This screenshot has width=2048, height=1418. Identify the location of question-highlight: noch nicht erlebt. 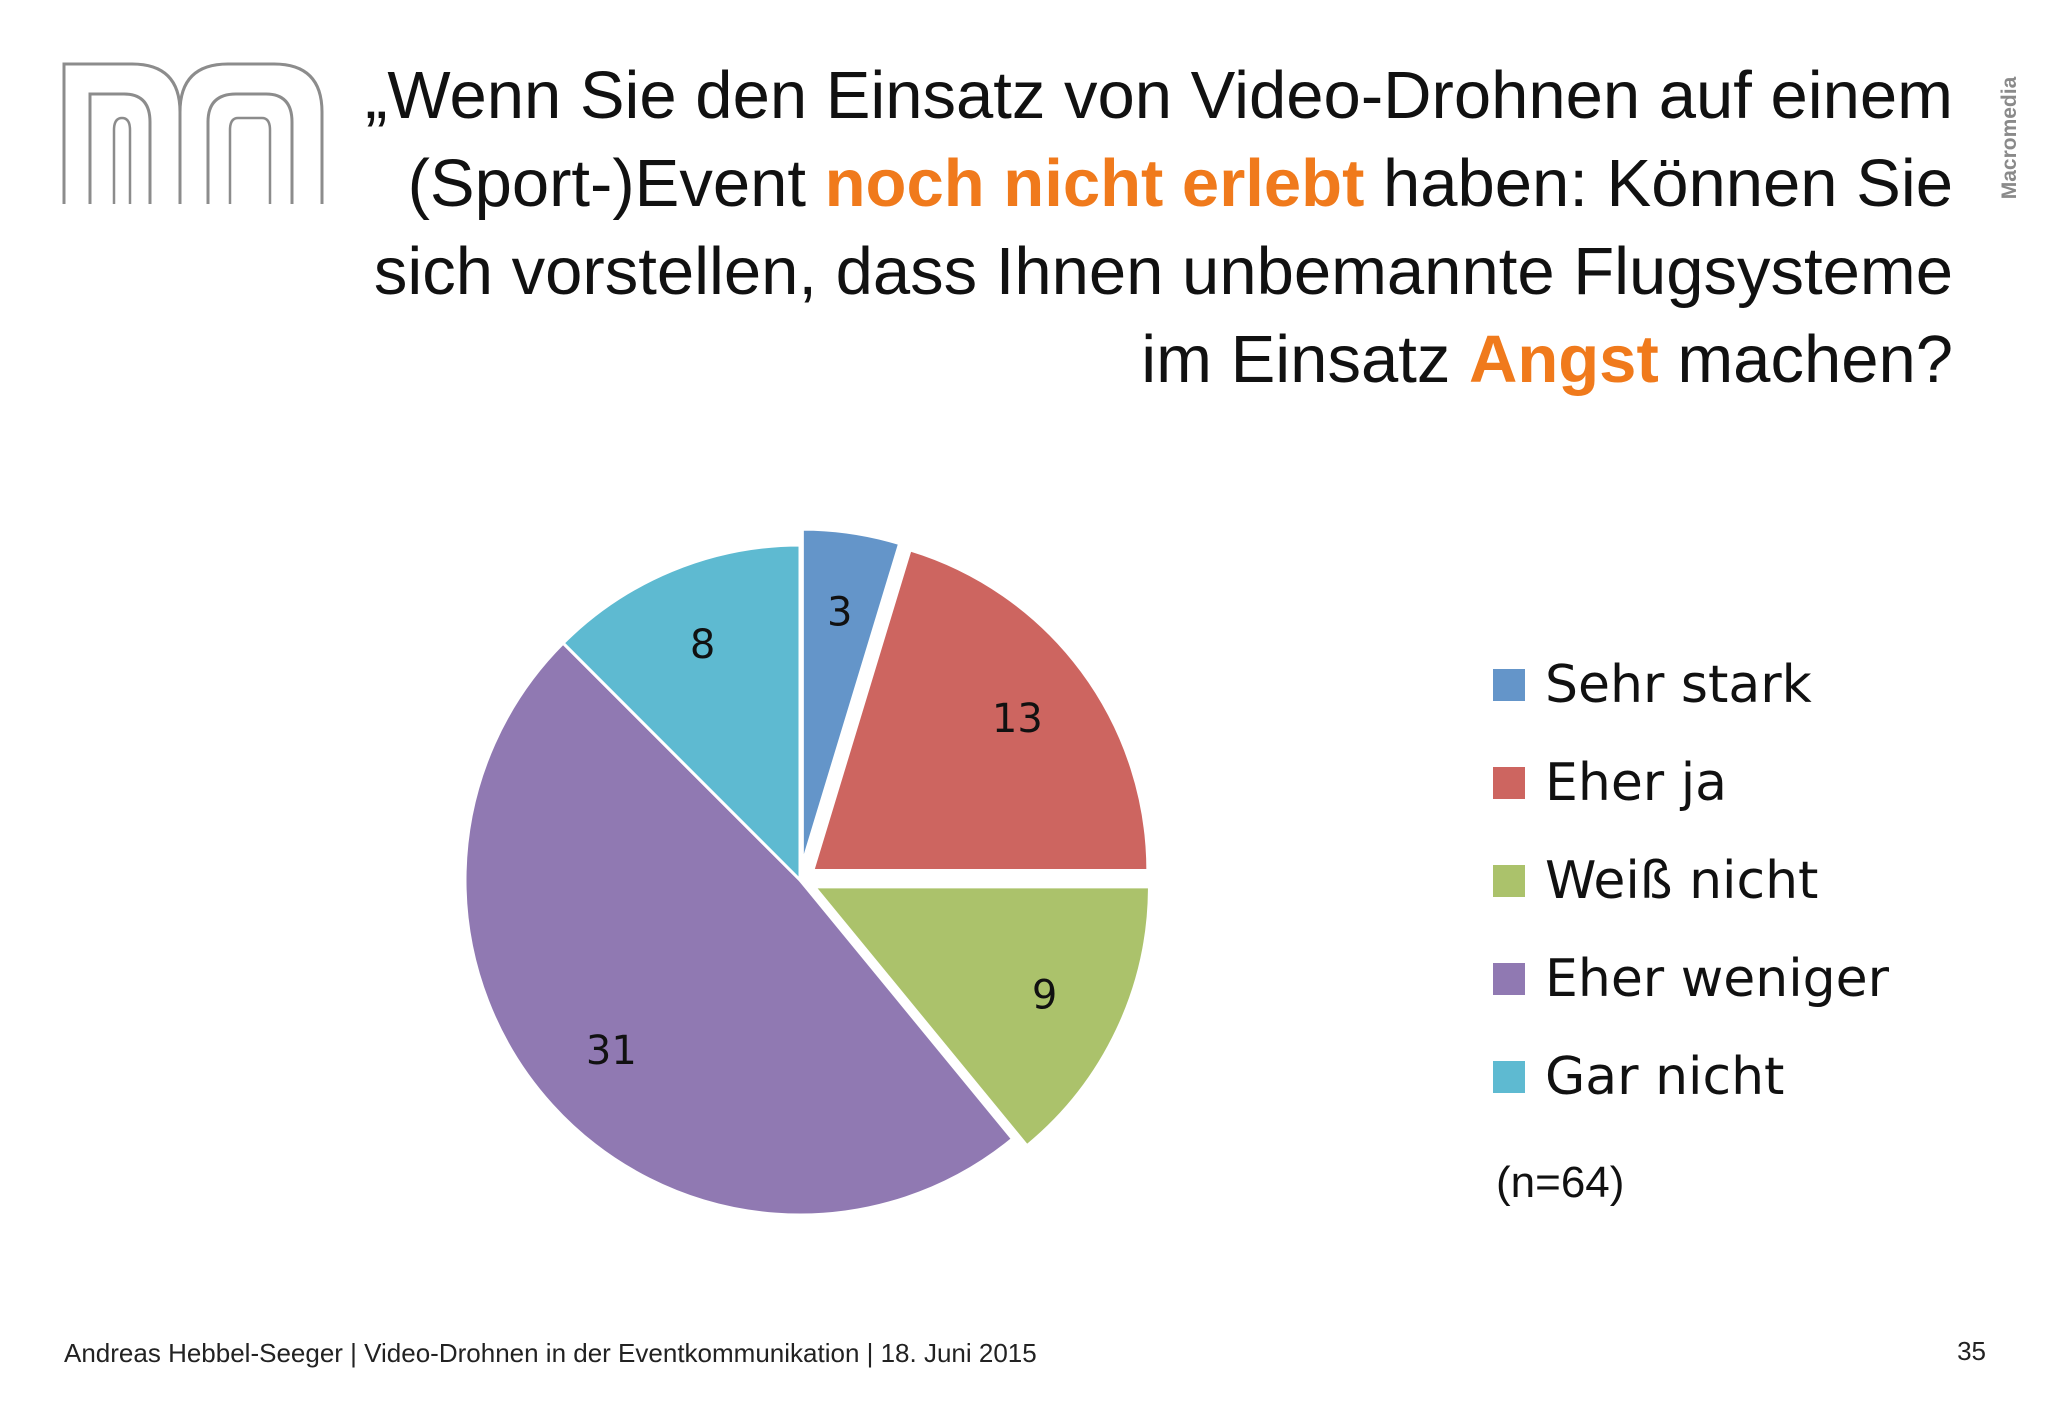
(1094, 183).